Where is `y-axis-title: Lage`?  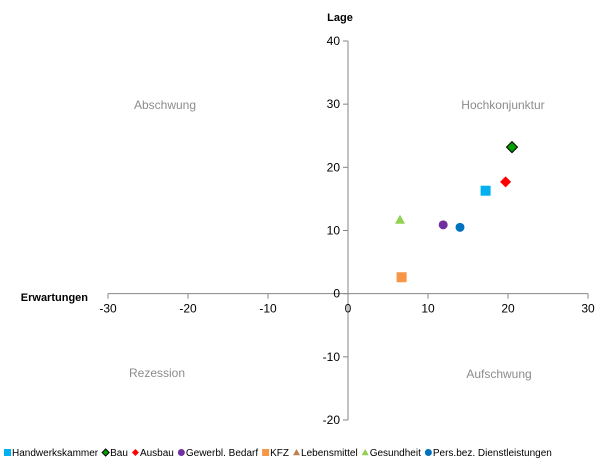 y-axis-title: Lage is located at coordinates (340, 18).